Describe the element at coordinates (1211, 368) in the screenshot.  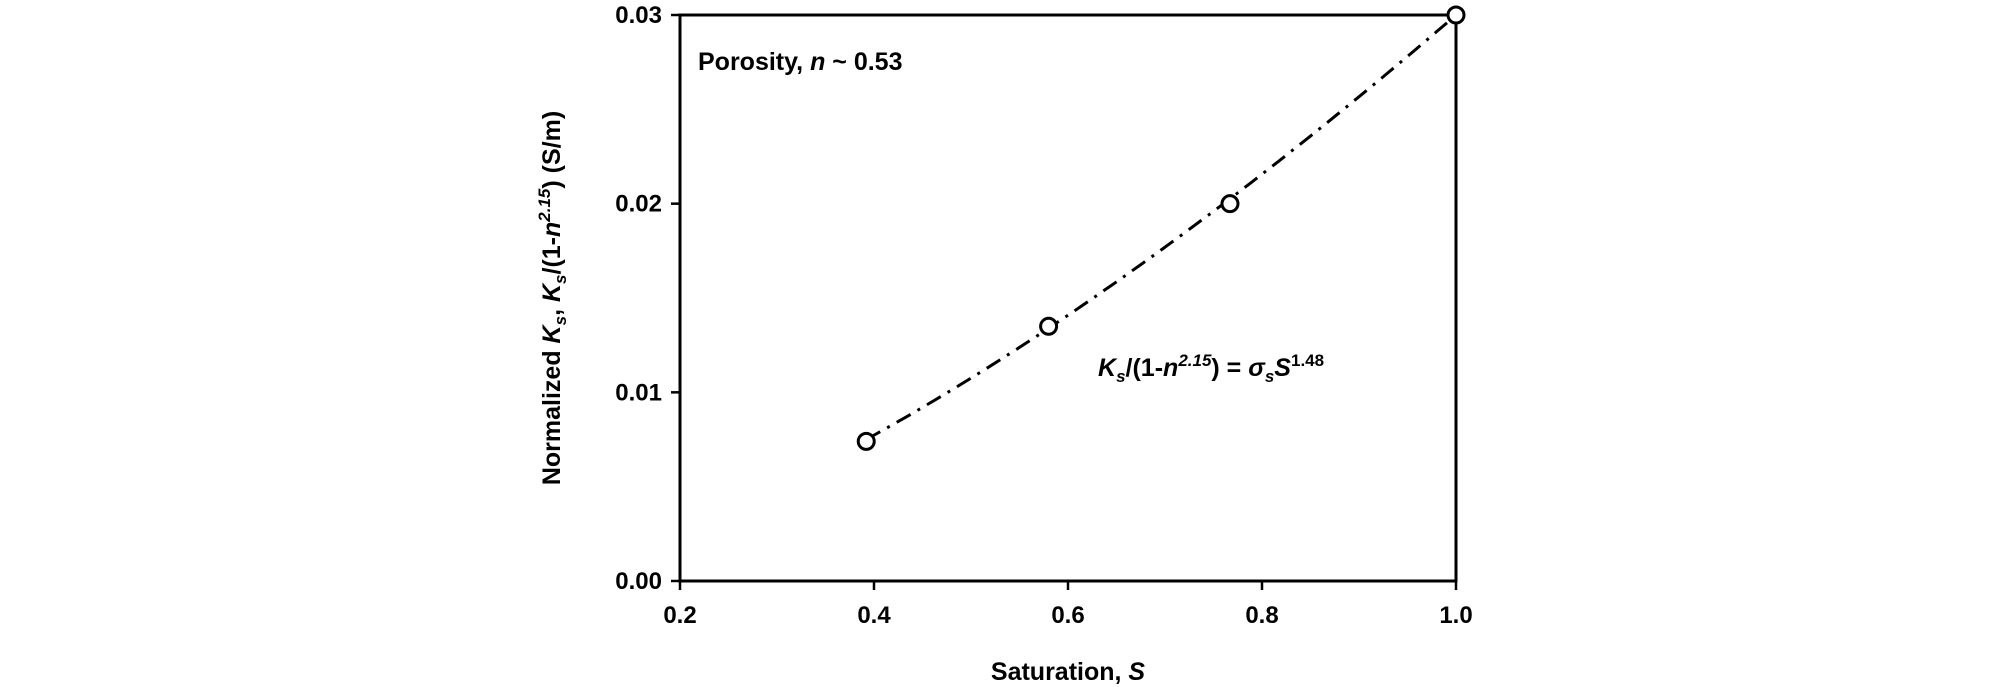
I see `equation-annotation: Ks/(1-n2.15) = σsS1.48` at that location.